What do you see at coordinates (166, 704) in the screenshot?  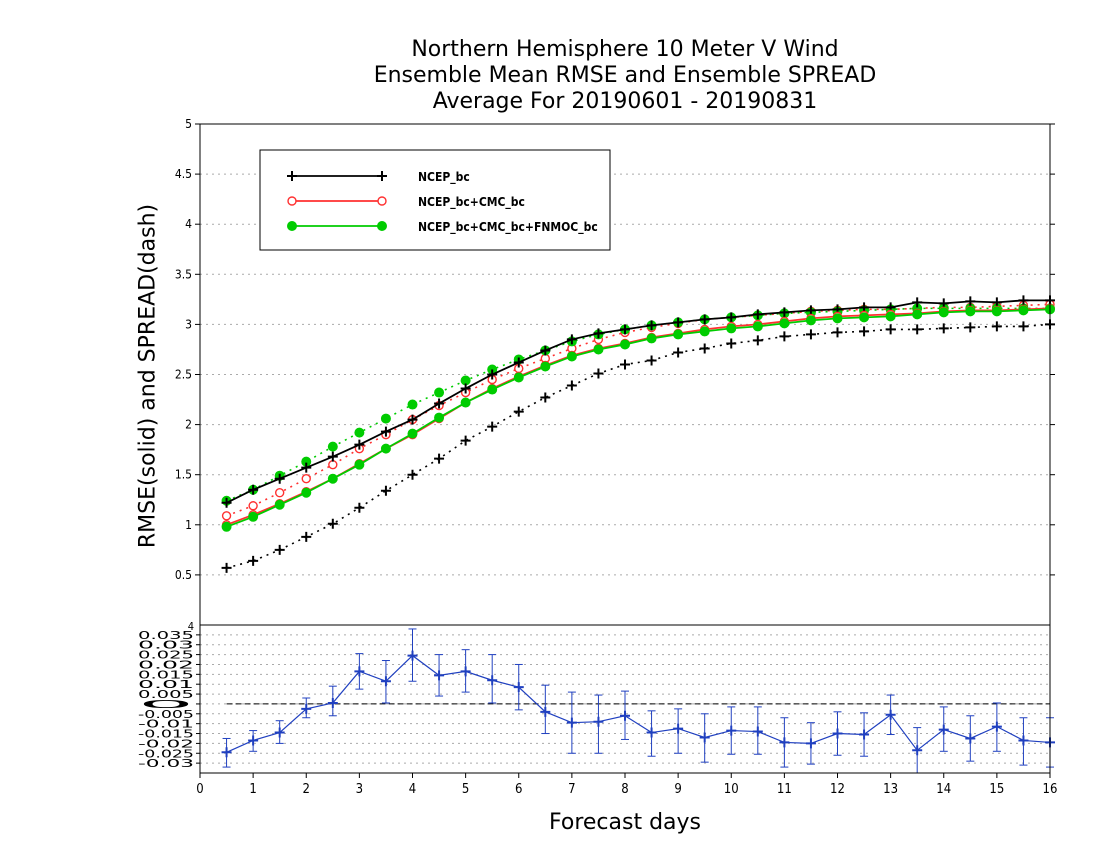 I see `bottom-y-tick-label: 0` at bounding box center [166, 704].